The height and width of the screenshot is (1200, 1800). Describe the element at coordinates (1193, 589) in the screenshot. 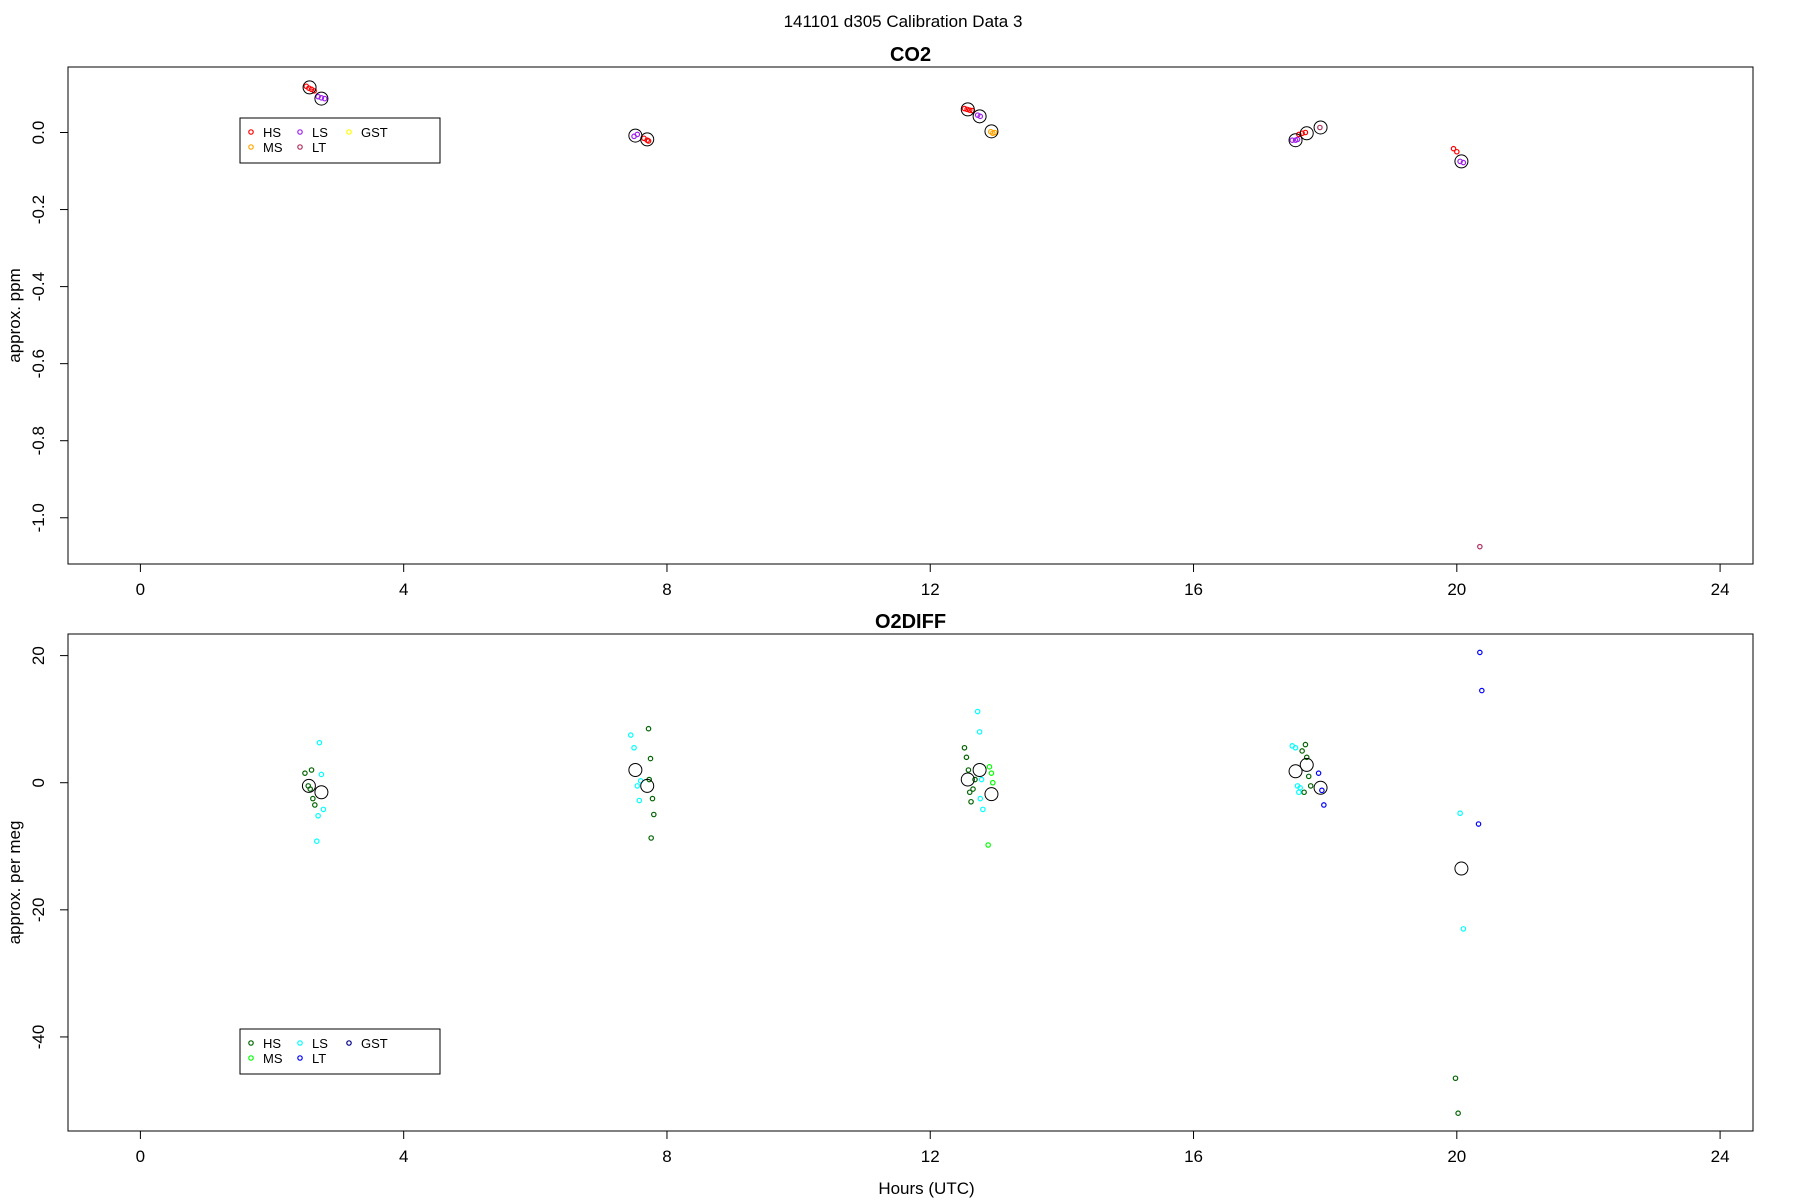

I see `x-tick-label: 16` at that location.